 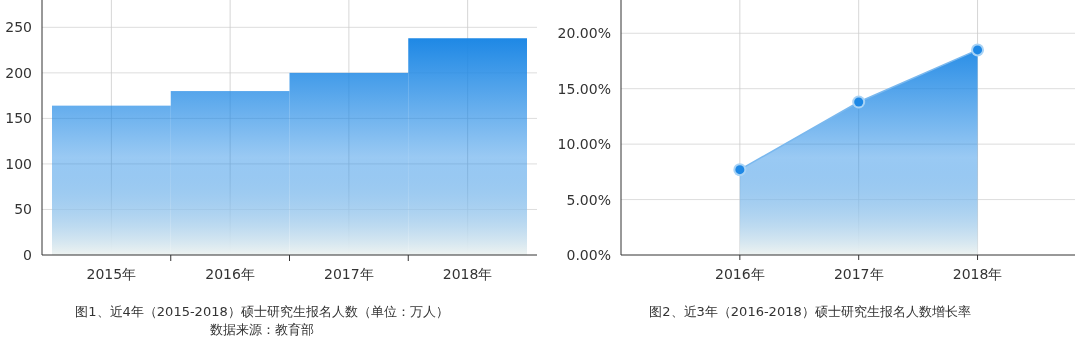 What do you see at coordinates (262, 329) in the screenshot?
I see `source-note: 数据来源：教育部` at bounding box center [262, 329].